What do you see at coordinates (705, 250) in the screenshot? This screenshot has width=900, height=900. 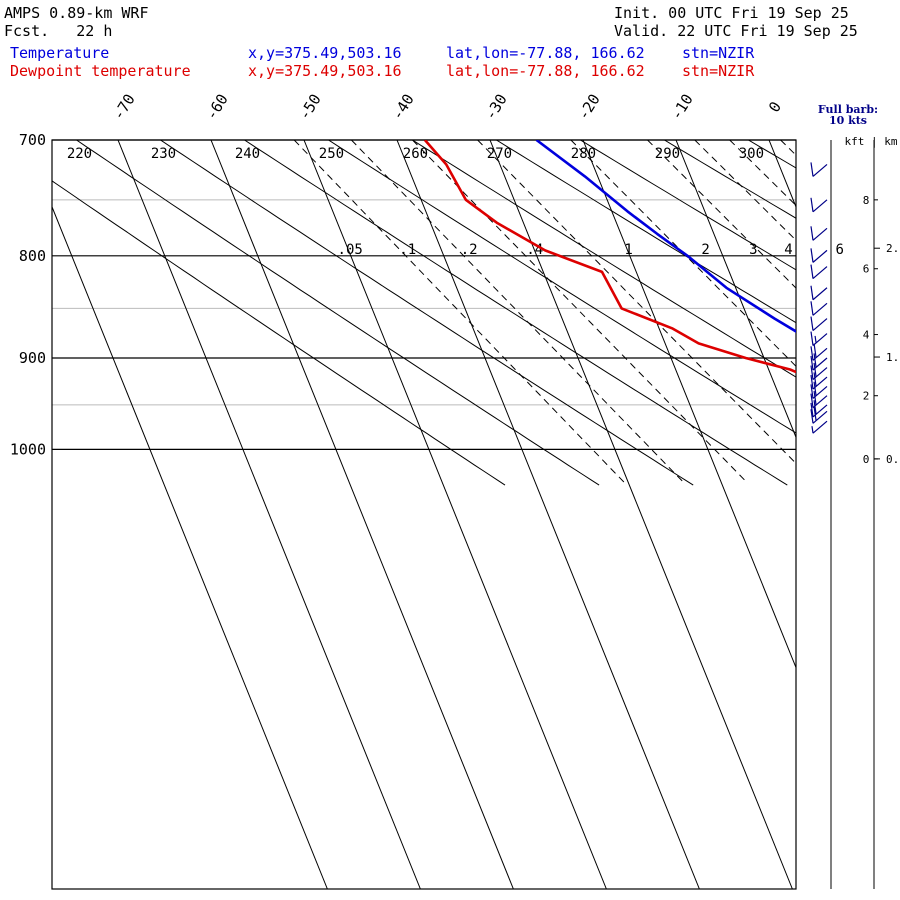 I see `mixing-ratio-label-2: 2` at bounding box center [705, 250].